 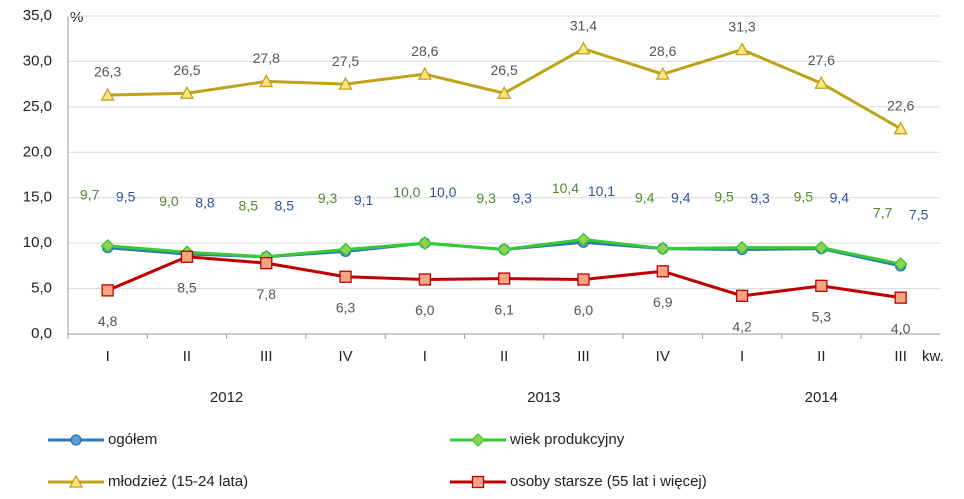 What do you see at coordinates (205, 203) in the screenshot?
I see `value-label: 8,8` at bounding box center [205, 203].